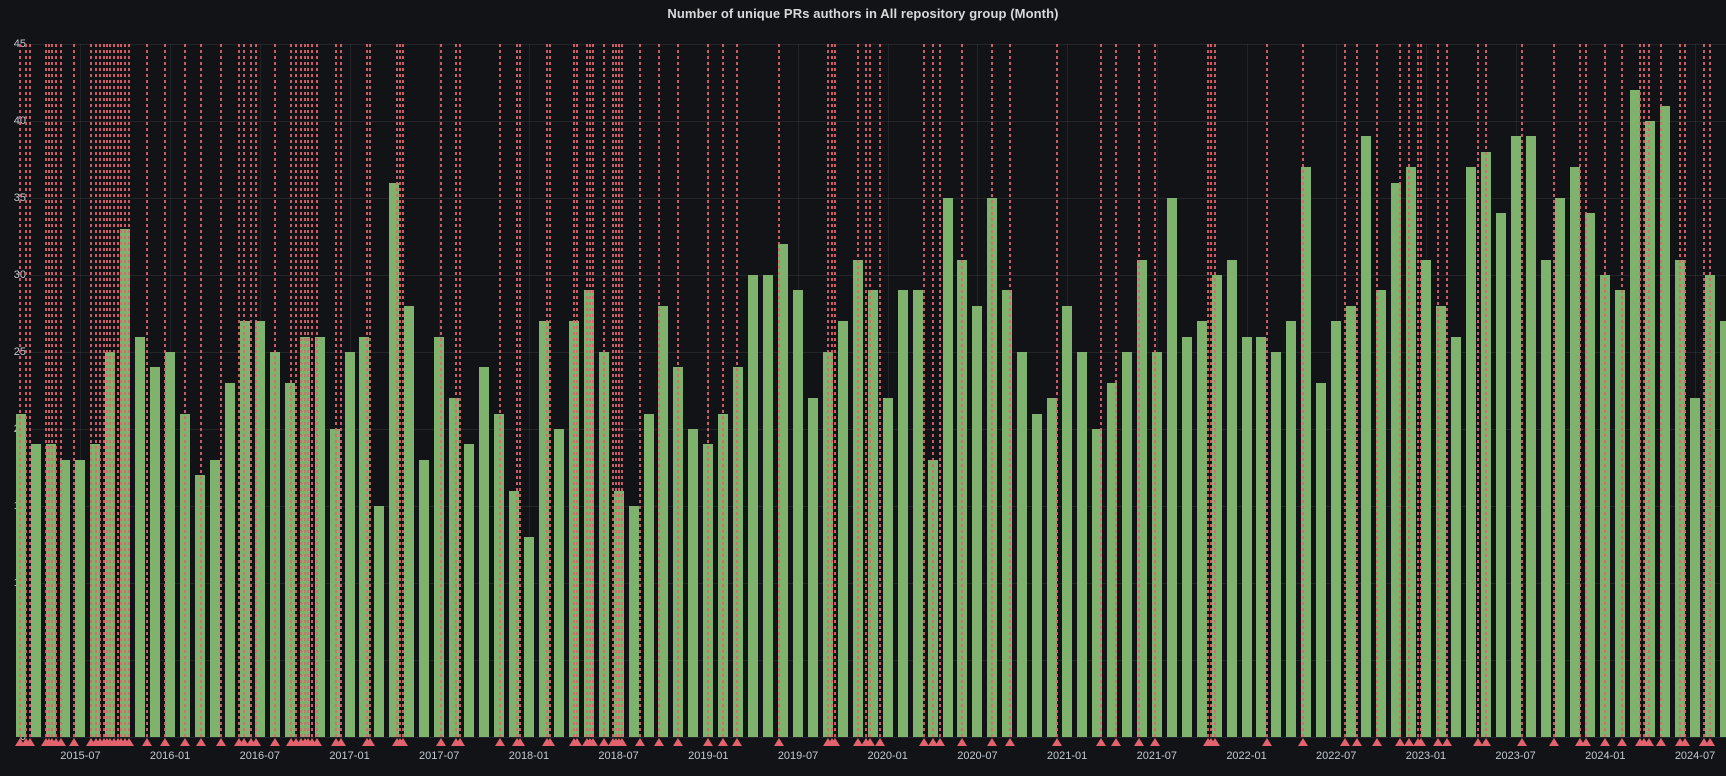 The height and width of the screenshot is (776, 1726). Describe the element at coordinates (1515, 756) in the screenshot. I see `x-axis-tick-label: 2023-07` at that location.